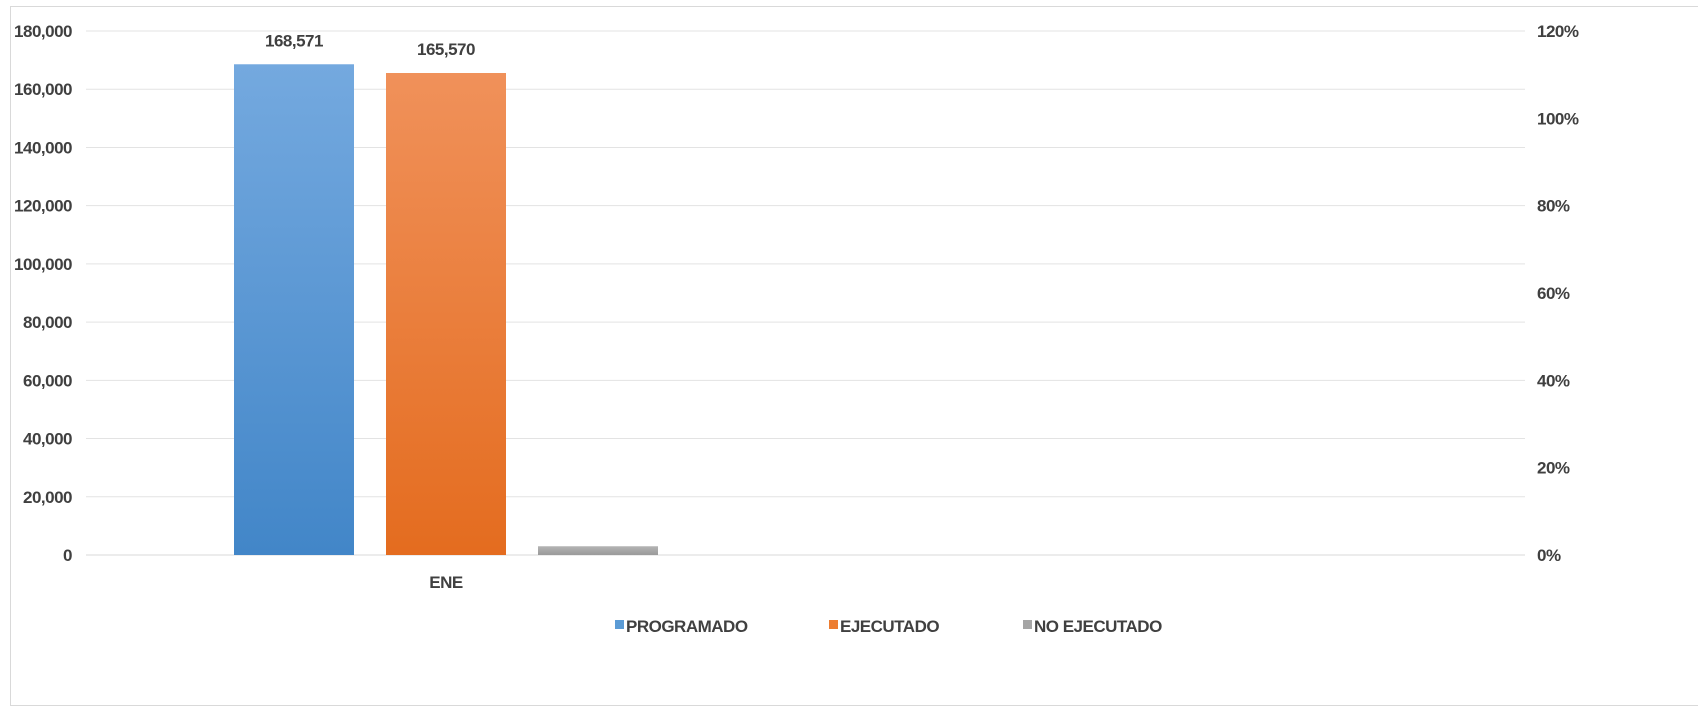  I want to click on data-label: 165,570, so click(446, 49).